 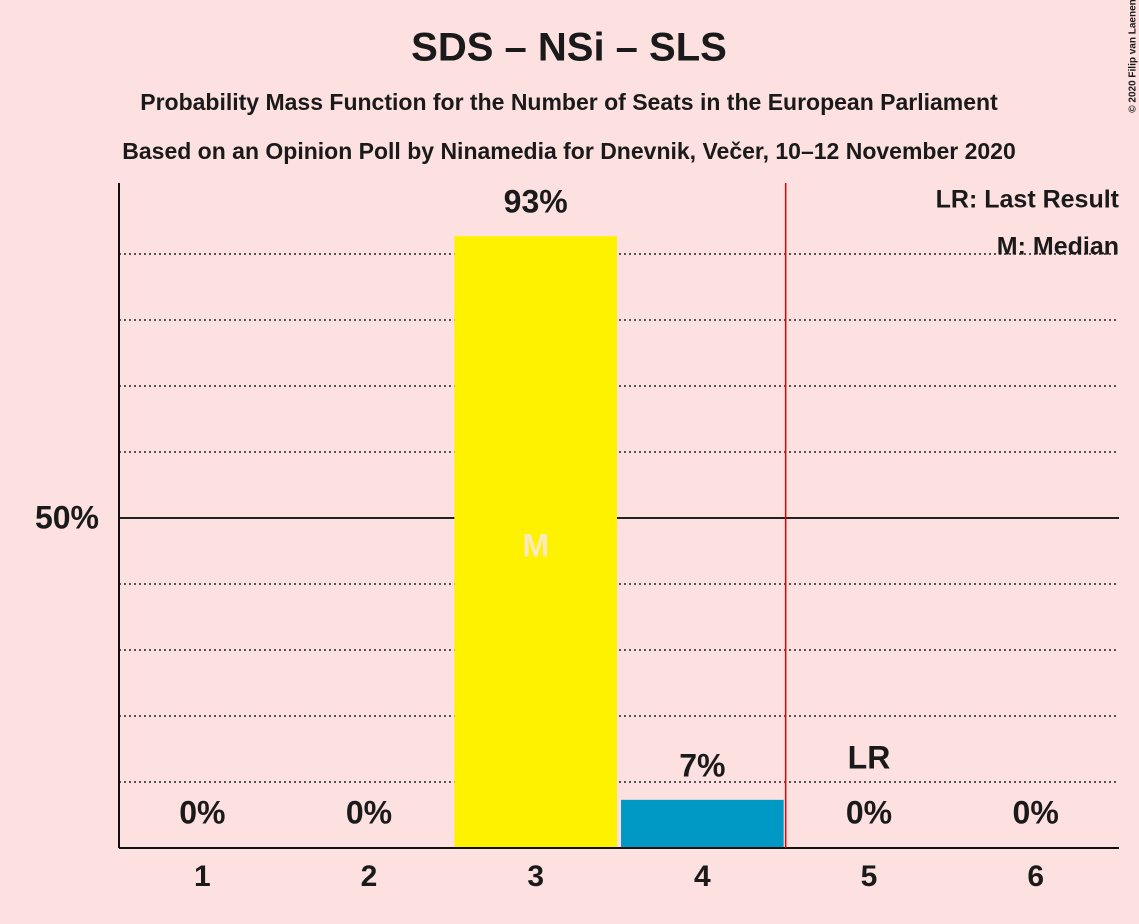 What do you see at coordinates (569, 48) in the screenshot?
I see `chart-title: SDS – NSi – SLS` at bounding box center [569, 48].